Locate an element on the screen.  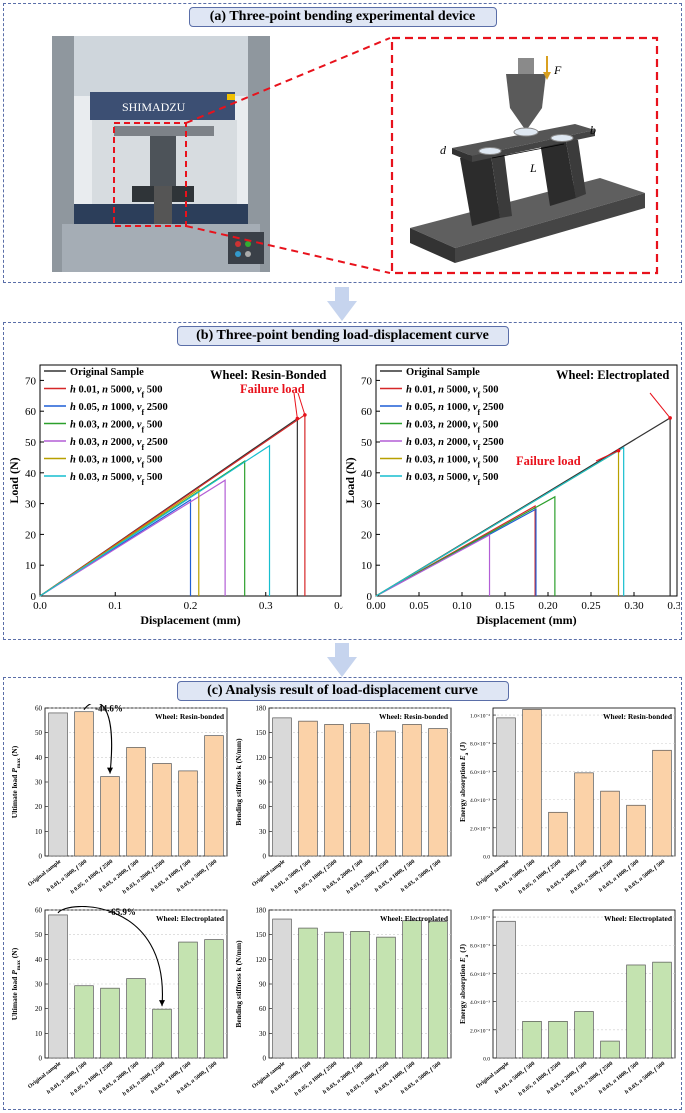
y-tick-label: 6.0×10⁻³ is located at coordinates (480, 773).